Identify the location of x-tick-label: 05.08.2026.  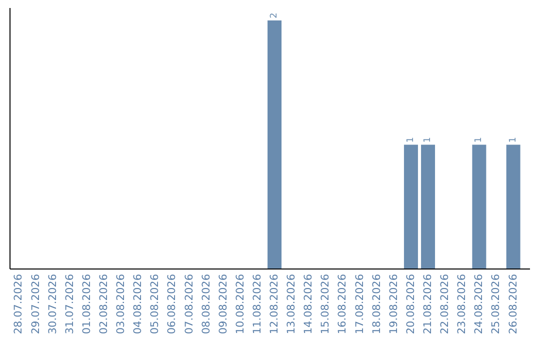
(155, 304).